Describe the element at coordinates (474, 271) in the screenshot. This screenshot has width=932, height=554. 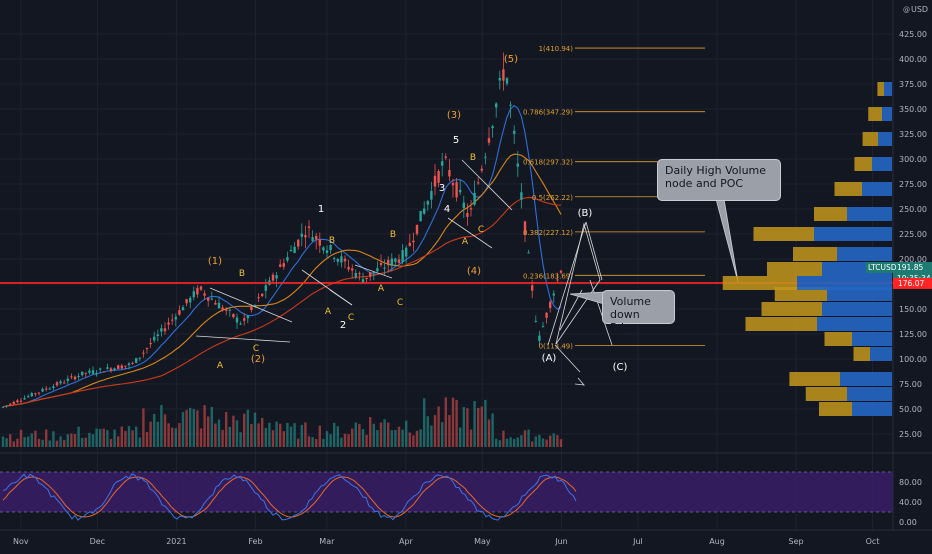
I see `wave-label-major: (4)` at that location.